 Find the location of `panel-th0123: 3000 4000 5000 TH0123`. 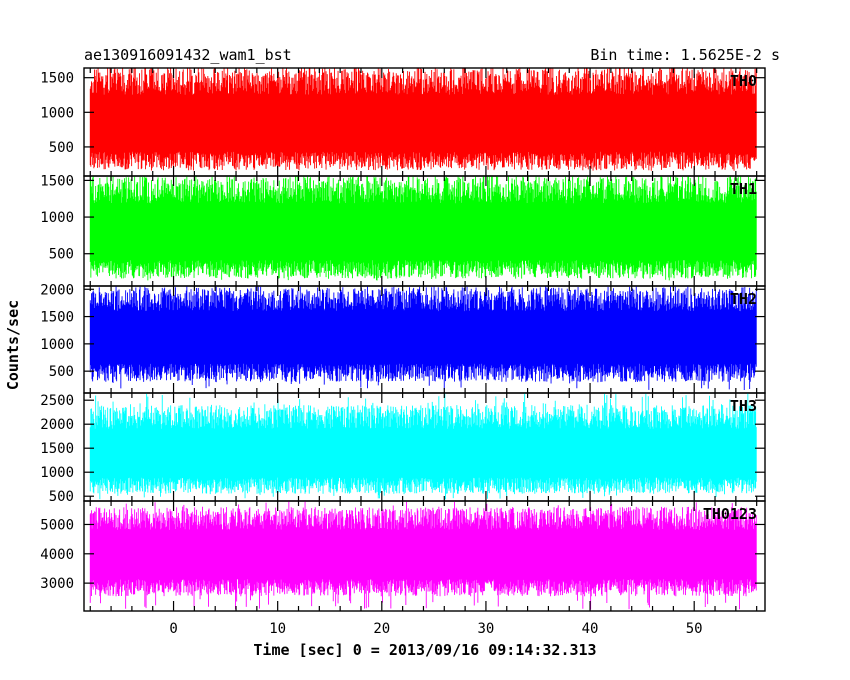

panel-th0123: 3000 4000 5000 TH0123 is located at coordinates (403, 556).